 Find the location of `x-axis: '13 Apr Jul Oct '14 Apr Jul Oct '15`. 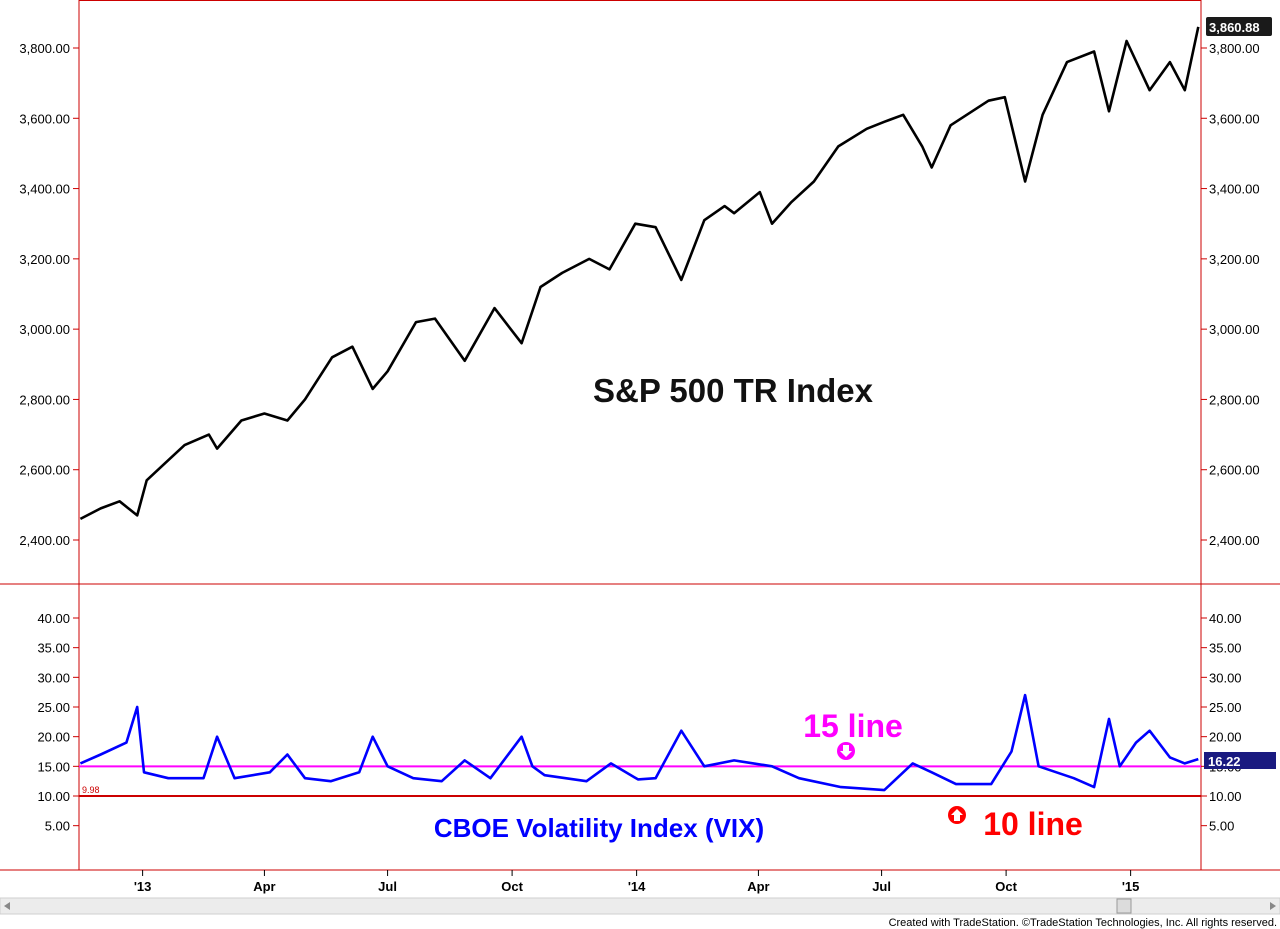

x-axis: '13 Apr Jul Oct '14 Apr Jul Oct '15 is located at coordinates (637, 882).